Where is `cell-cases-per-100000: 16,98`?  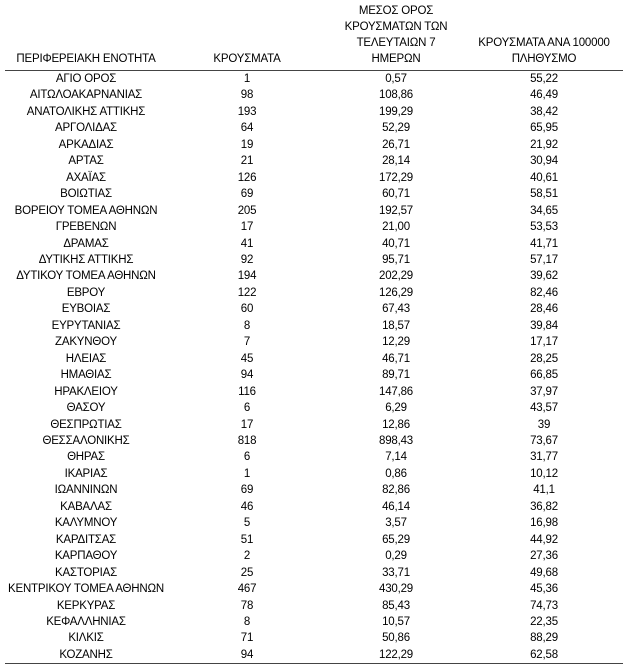
cell-cases-per-100000: 16,98 is located at coordinates (544, 523).